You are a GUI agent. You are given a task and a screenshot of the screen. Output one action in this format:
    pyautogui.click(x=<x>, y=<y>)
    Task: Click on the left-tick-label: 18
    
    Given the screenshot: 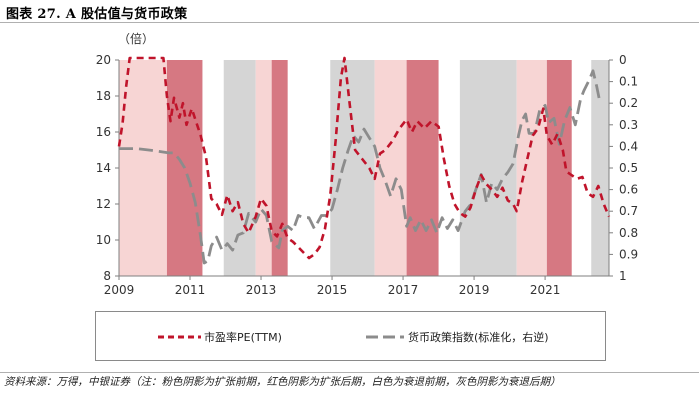 What is the action you would take?
    pyautogui.click(x=103, y=96)
    